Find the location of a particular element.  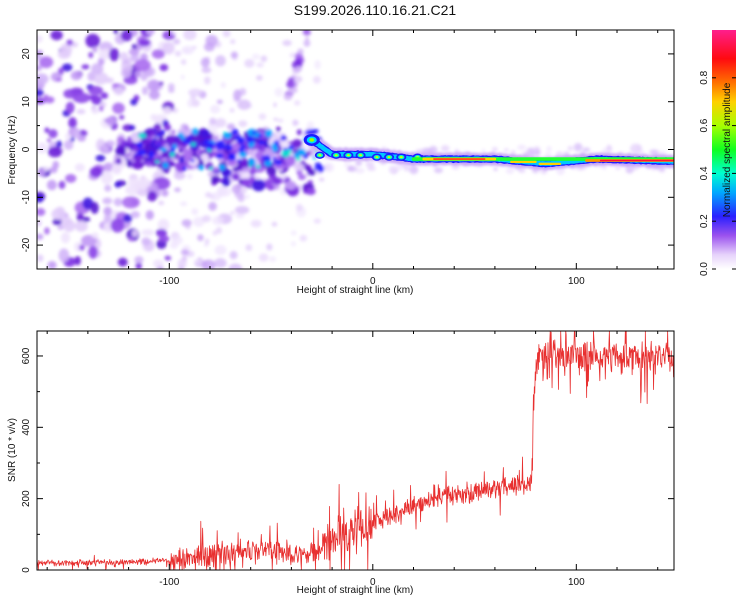

snr-x-tick-label: 0 is located at coordinates (373, 582).